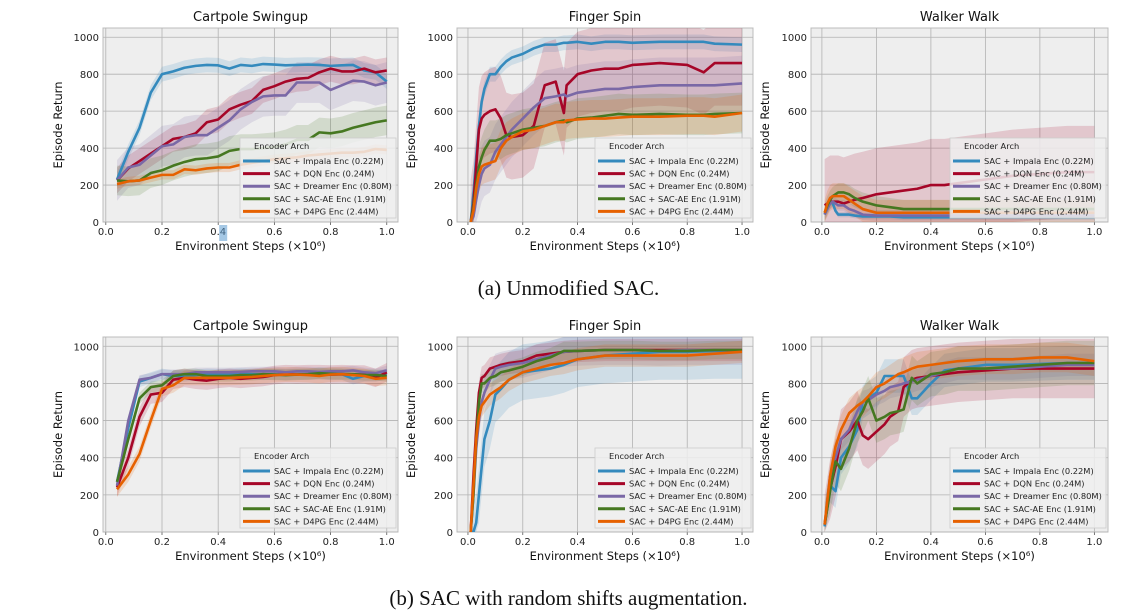 The width and height of the screenshot is (1137, 611). I want to click on text-selection-highlight, so click(223, 233).